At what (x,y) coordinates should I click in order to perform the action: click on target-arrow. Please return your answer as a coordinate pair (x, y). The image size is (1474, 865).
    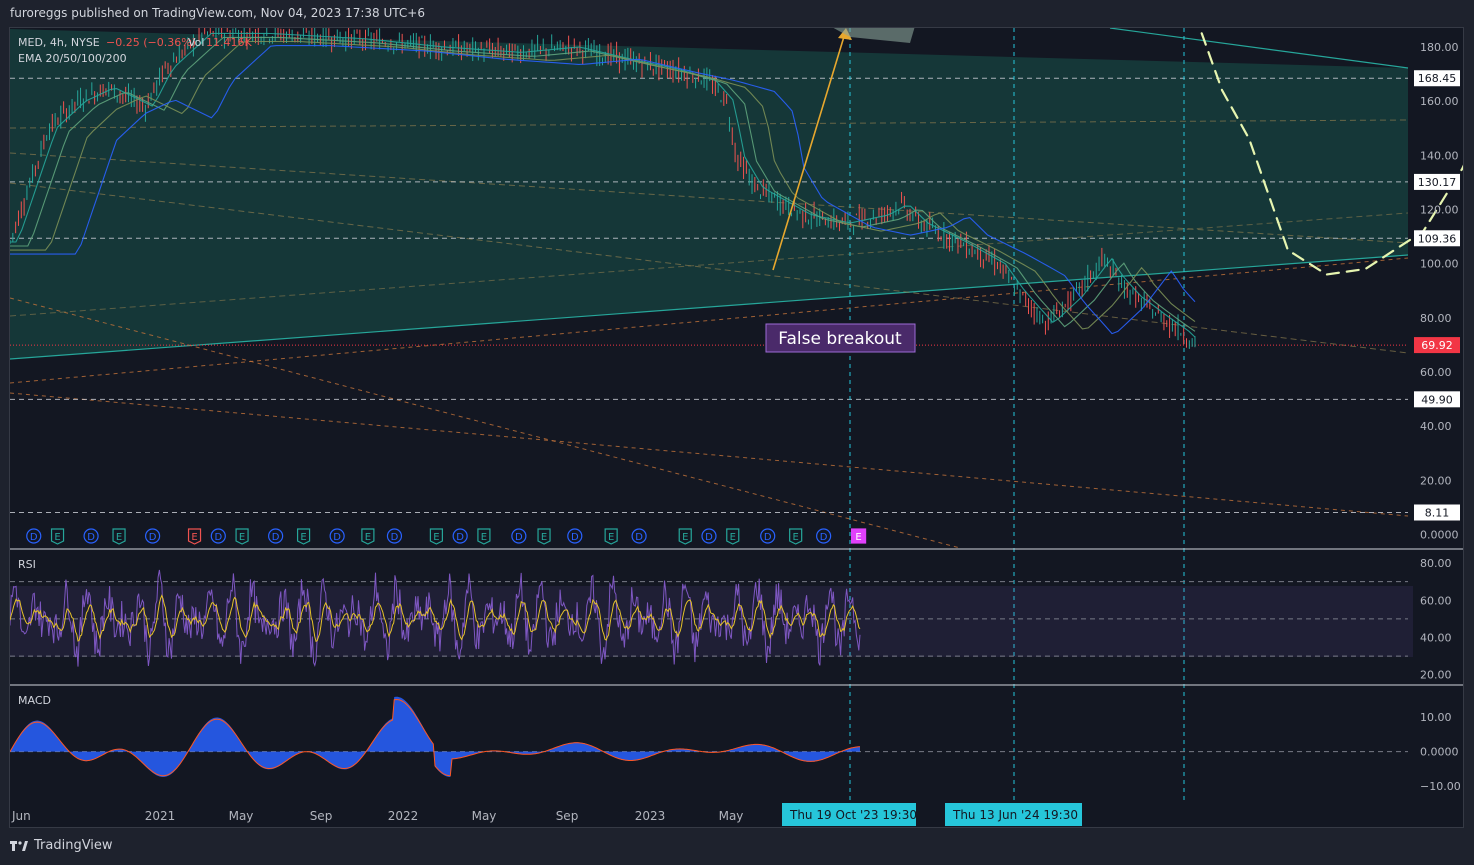
    Looking at the image, I should click on (843, 148).